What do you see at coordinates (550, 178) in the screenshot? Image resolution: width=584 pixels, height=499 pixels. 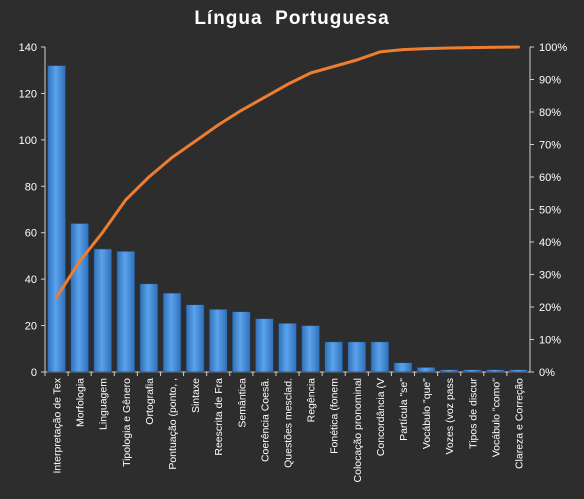 I see `right-tick-label: 60%` at bounding box center [550, 178].